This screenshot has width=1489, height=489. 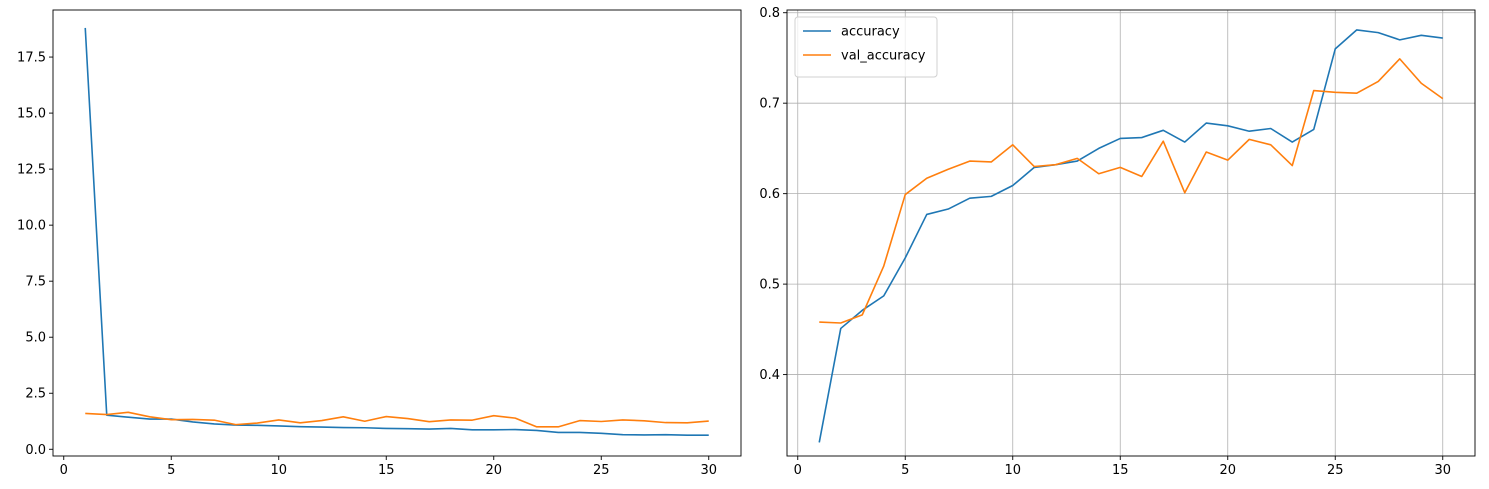 I want to click on y-tick-label: 5.0, so click(x=35, y=338).